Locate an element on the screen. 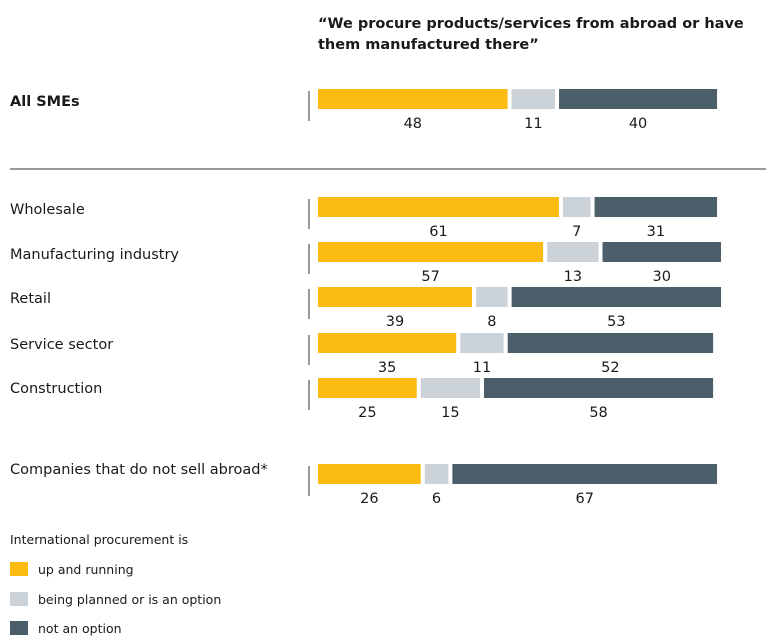  category-label-manufacturing: Manufacturing industry is located at coordinates (95, 255).